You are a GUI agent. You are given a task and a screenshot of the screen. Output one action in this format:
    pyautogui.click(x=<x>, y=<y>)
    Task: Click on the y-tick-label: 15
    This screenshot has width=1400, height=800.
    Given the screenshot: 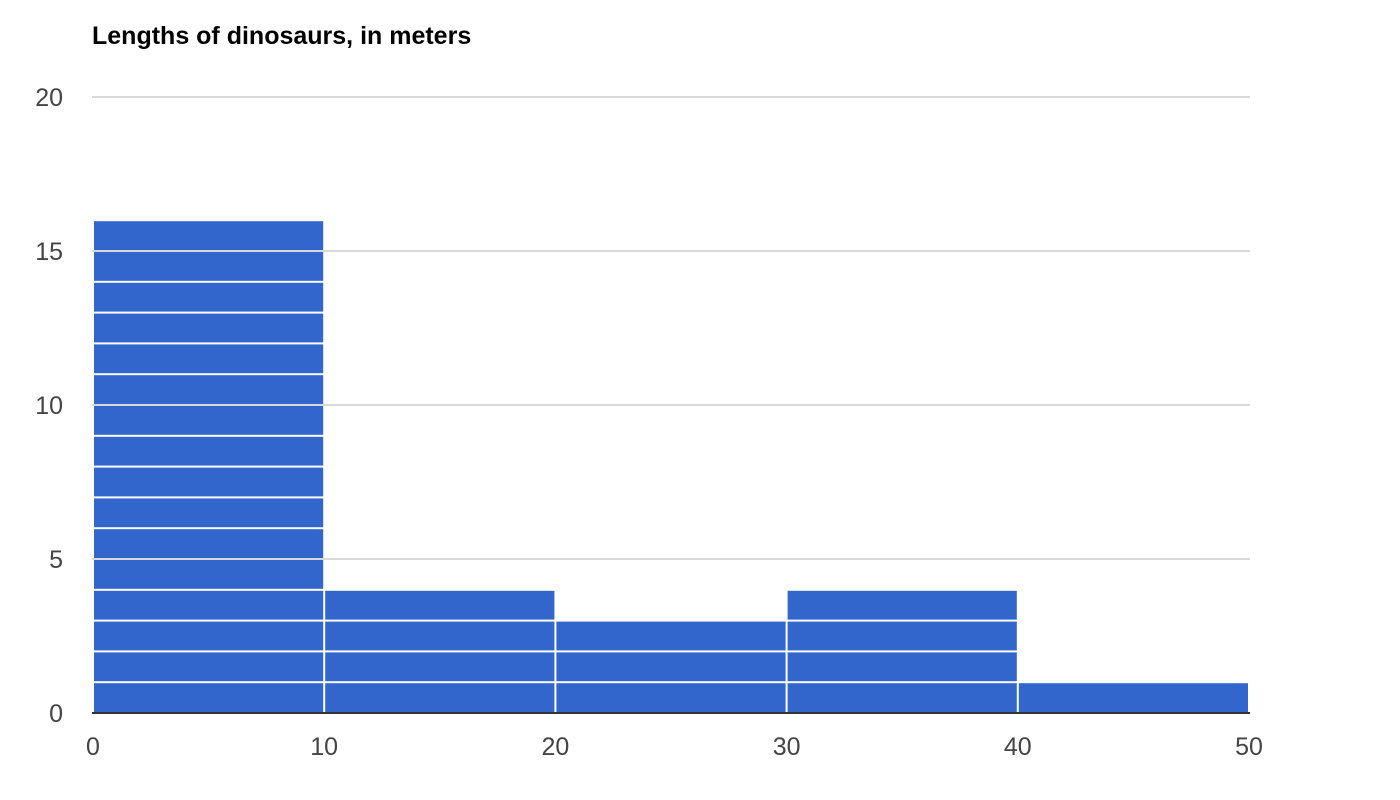 What is the action you would take?
    pyautogui.click(x=49, y=252)
    